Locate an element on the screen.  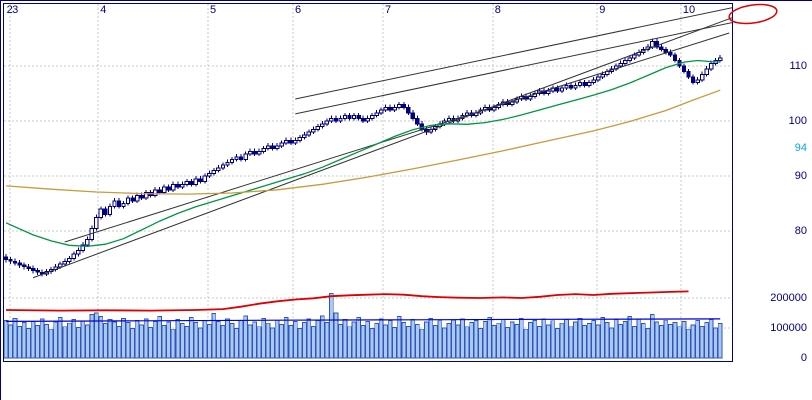
annotation-ellipse is located at coordinates (753, 14).